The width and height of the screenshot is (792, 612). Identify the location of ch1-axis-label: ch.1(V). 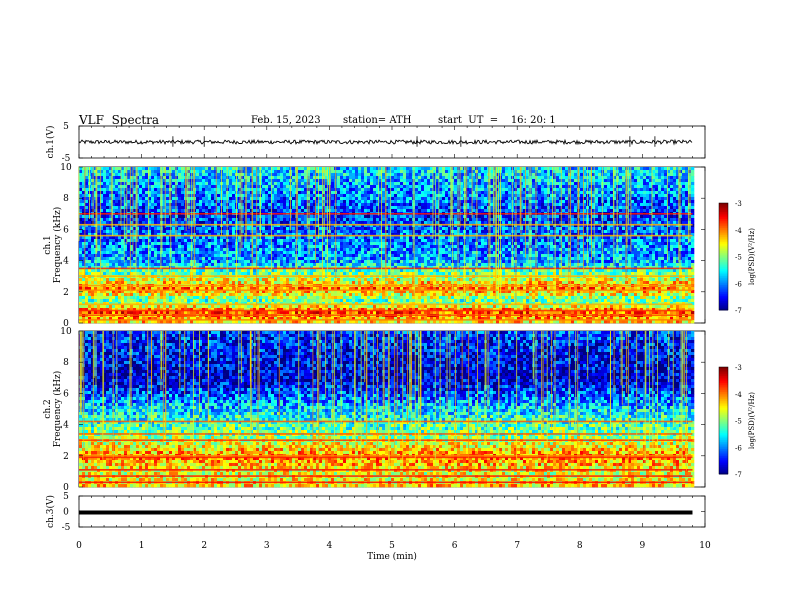
(50, 142).